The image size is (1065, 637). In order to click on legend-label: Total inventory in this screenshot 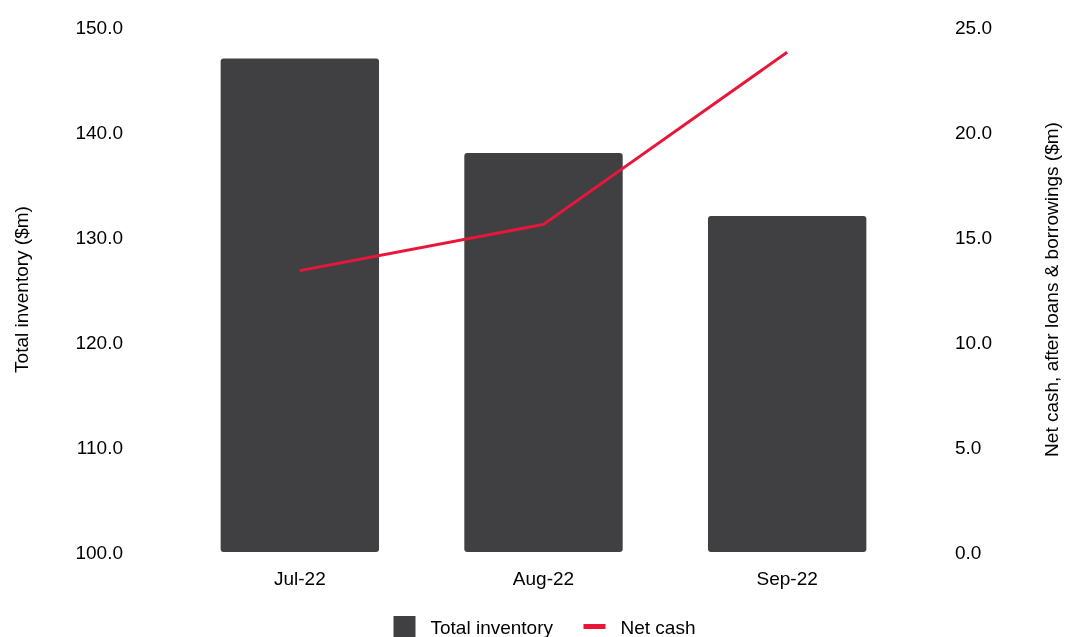, I will do `click(492, 626)`.